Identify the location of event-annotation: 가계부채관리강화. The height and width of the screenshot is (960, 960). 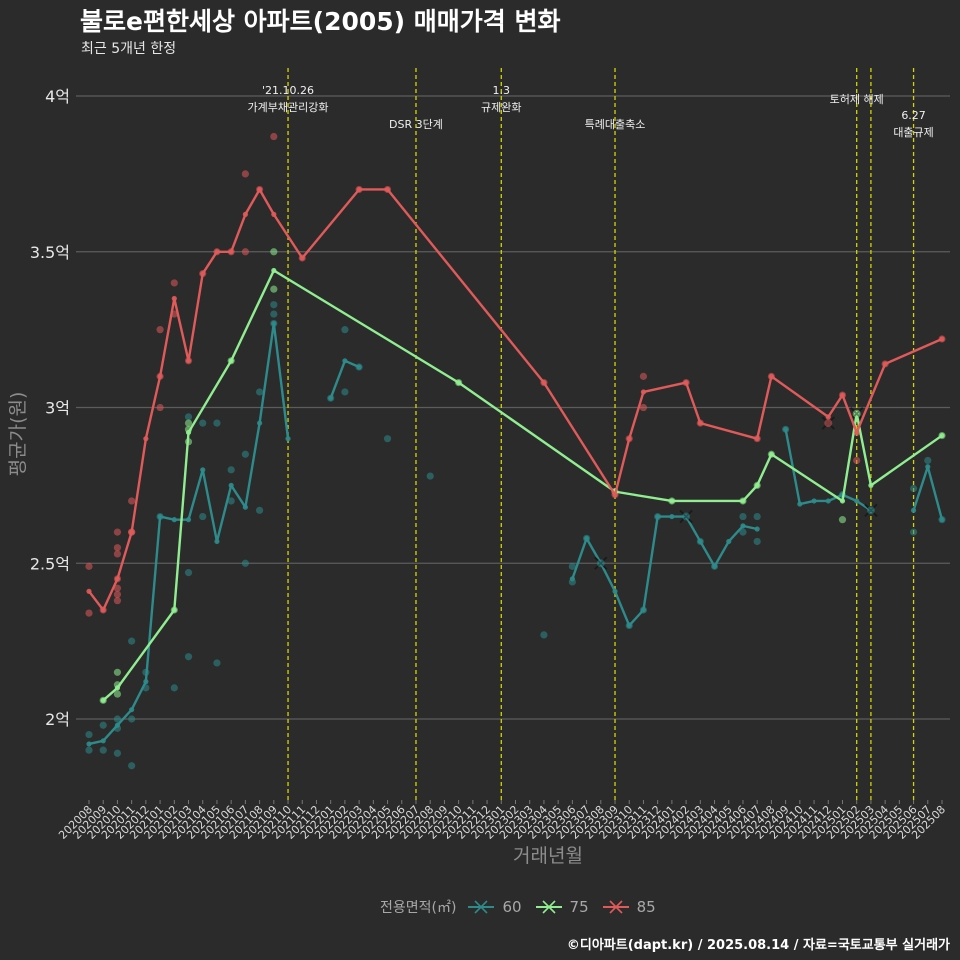
(288, 107).